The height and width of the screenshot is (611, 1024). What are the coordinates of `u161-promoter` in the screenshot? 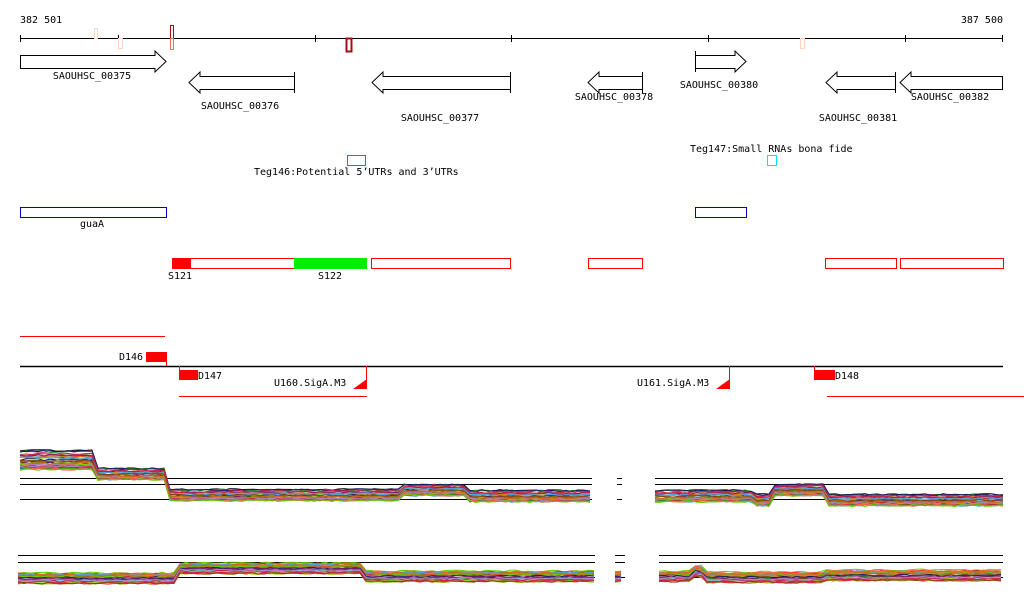 It's located at (723, 384).